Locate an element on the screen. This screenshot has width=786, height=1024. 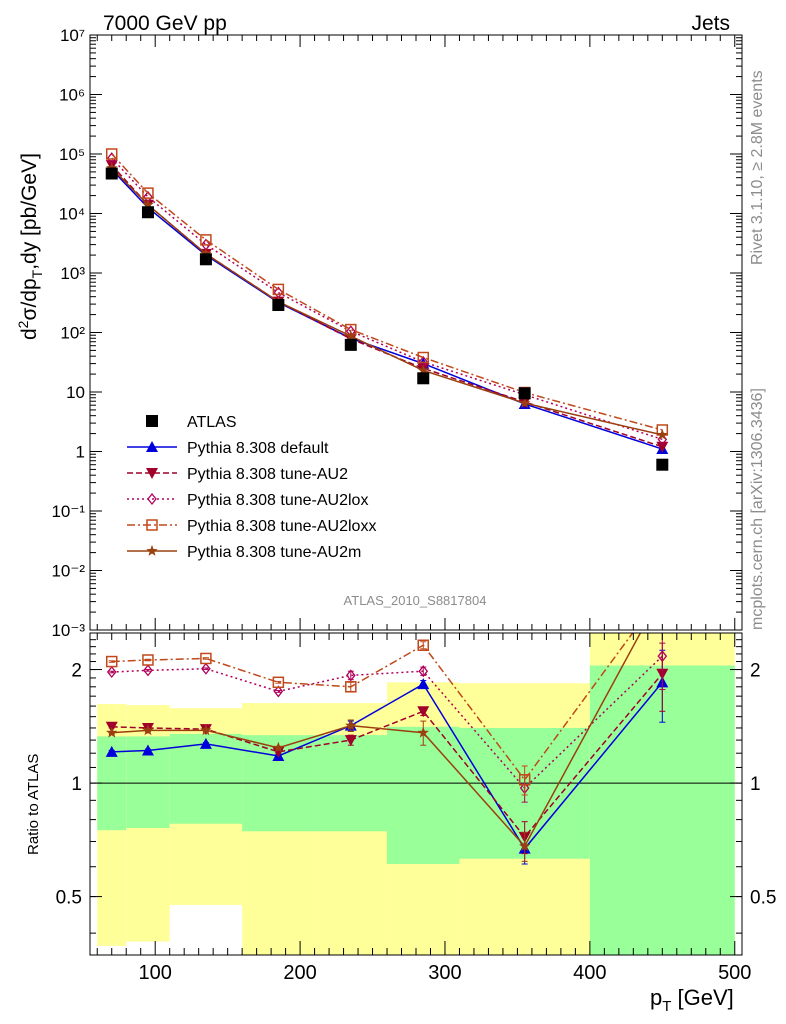
y-tick-label: 10⁷ is located at coordinates (72, 35).